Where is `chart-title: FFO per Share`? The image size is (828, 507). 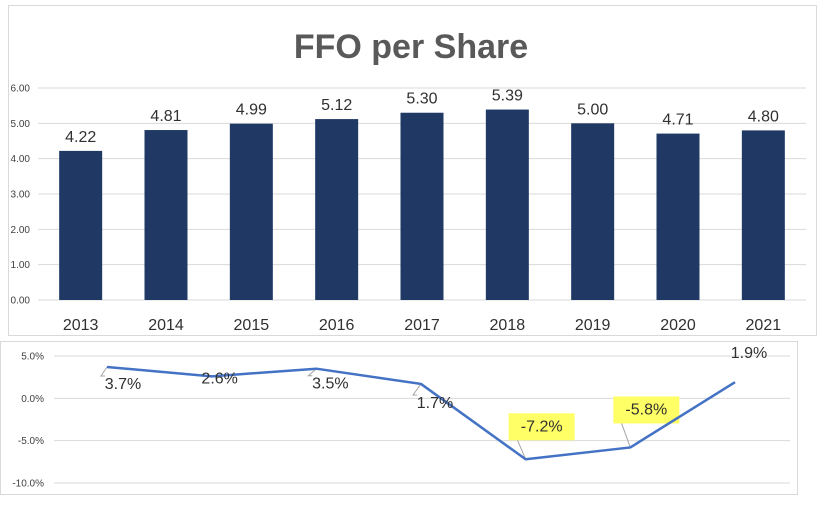 chart-title: FFO per Share is located at coordinates (411, 47).